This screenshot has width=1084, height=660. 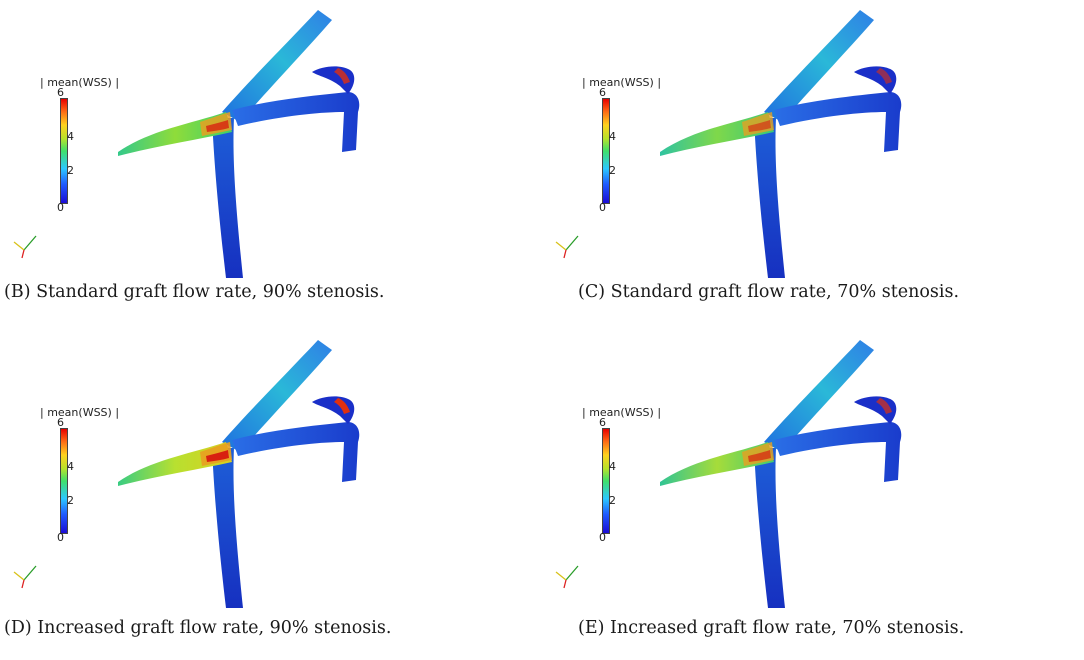 I want to click on panel-caption-text: Standard graft flow rate, 90% stenosis., so click(x=210, y=292).